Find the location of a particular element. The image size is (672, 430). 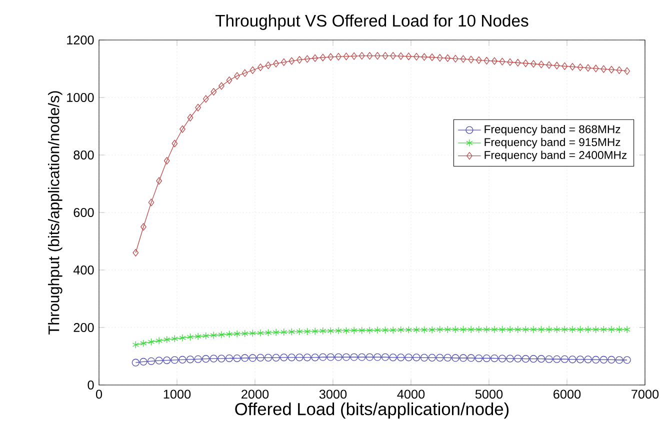

x-tick-label: 3000 is located at coordinates (333, 394).